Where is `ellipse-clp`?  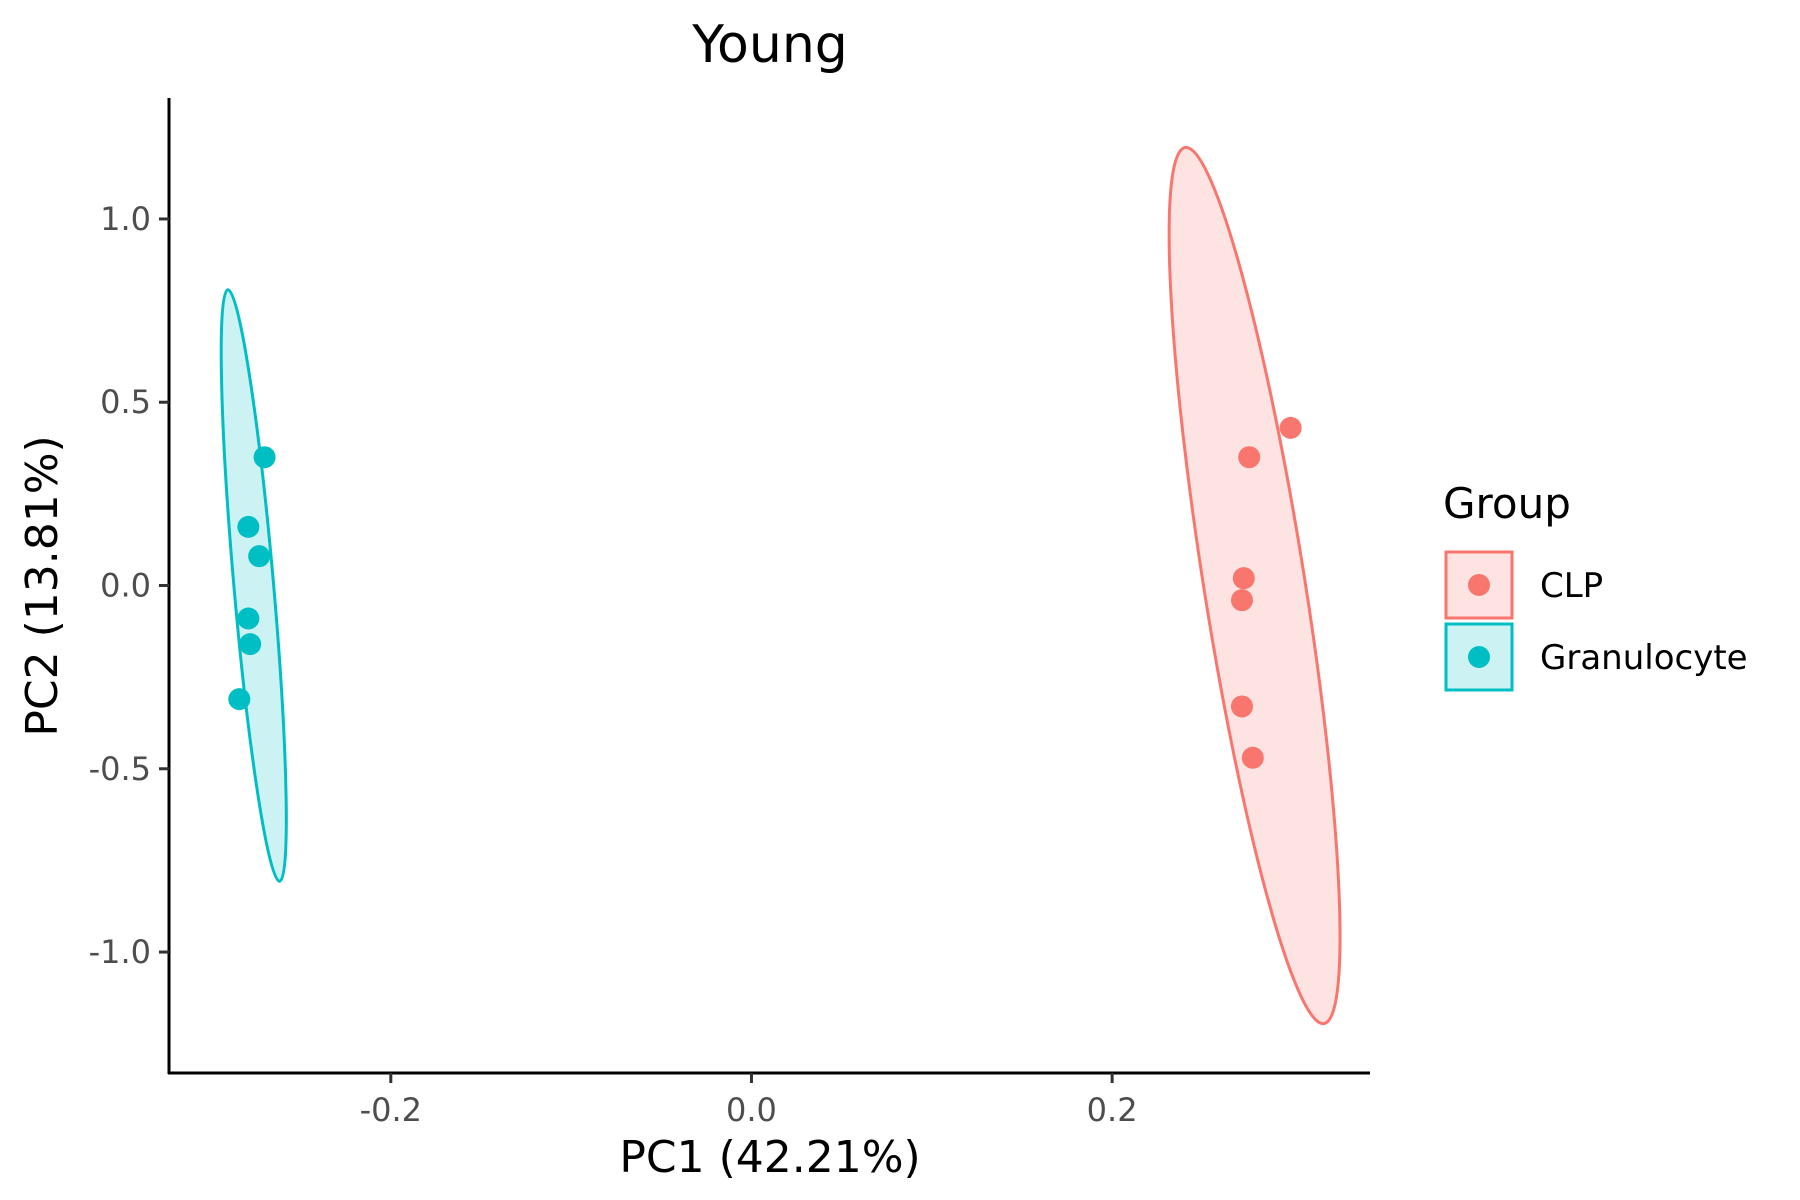 ellipse-clp is located at coordinates (1254, 585).